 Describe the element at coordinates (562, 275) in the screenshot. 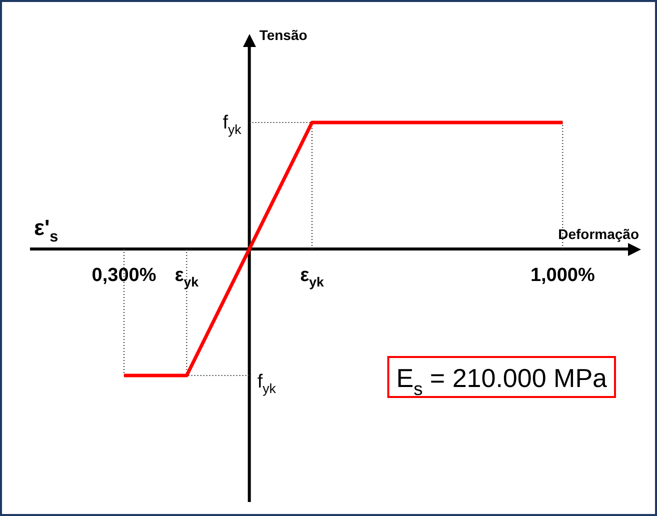

I see `x-tick-label: 1,000%` at that location.